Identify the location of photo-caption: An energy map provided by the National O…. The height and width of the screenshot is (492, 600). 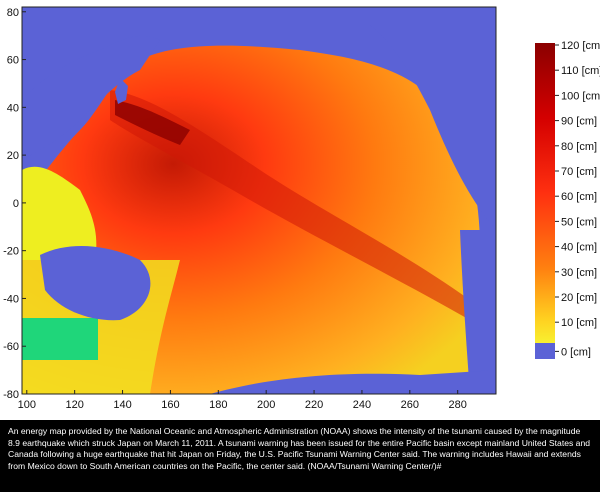
(300, 456).